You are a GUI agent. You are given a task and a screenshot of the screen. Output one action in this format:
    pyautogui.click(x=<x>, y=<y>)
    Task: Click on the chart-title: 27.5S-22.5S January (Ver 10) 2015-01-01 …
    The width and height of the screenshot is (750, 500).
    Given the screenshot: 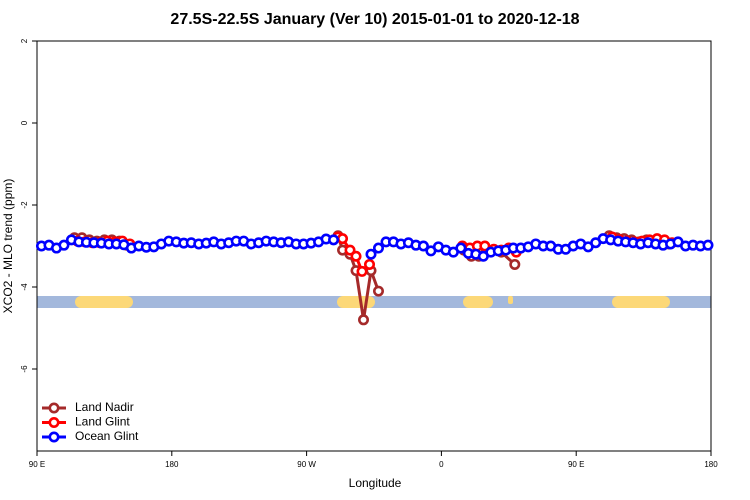 What is the action you would take?
    pyautogui.click(x=374, y=19)
    